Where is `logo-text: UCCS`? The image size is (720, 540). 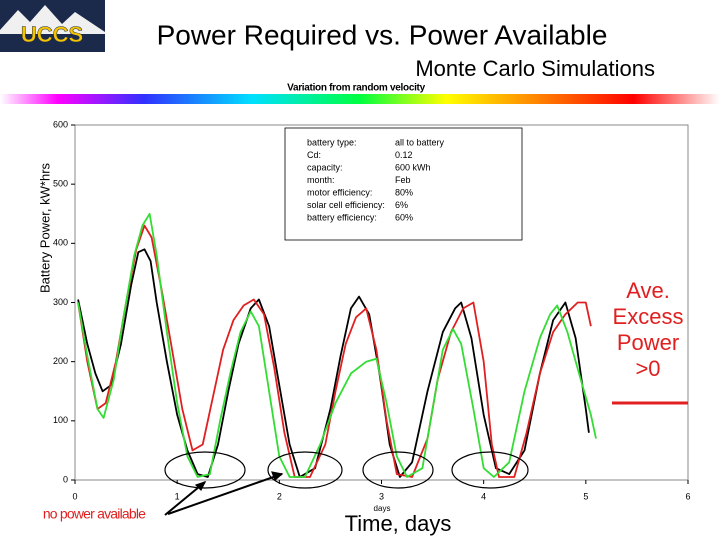
logo-text: UCCS is located at coordinates (52, 34).